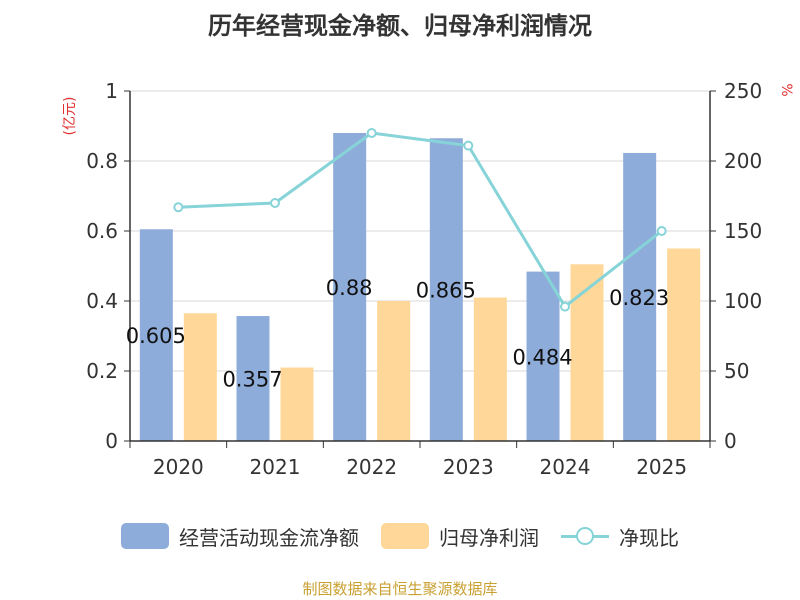  Describe the element at coordinates (468, 467) in the screenshot. I see `x-tick-label: 2023` at that location.